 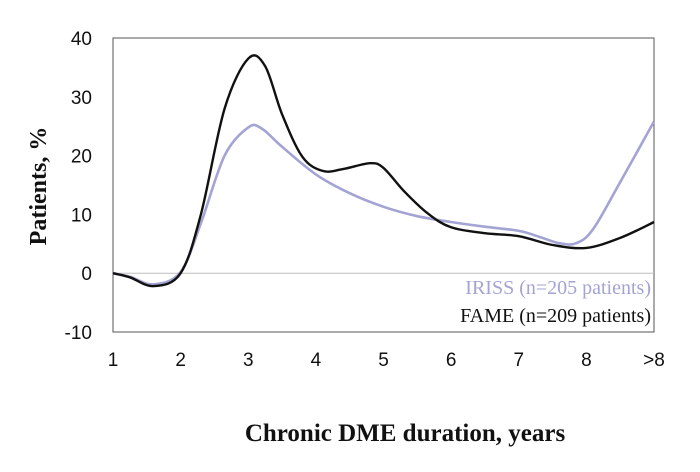 What do you see at coordinates (586, 360) in the screenshot?
I see `x-tick-label: 8` at bounding box center [586, 360].